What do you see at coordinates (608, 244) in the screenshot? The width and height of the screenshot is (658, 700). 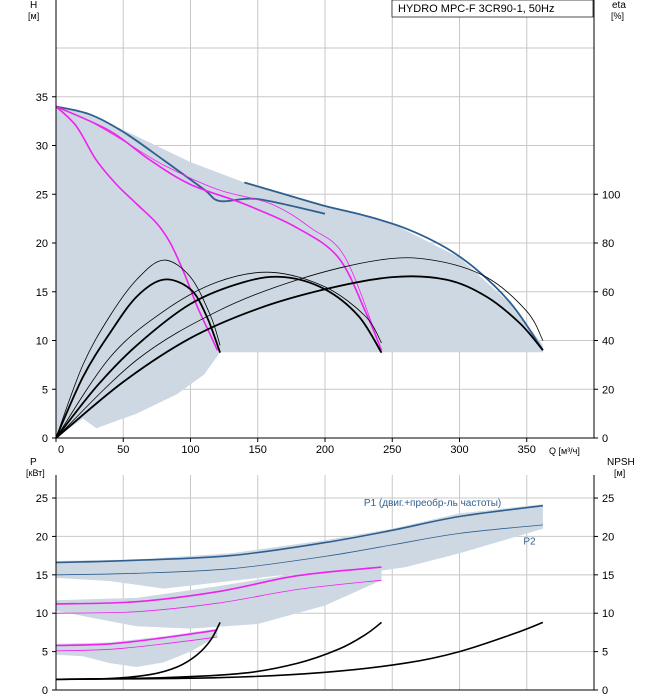 I see `qh-y2-tick-label: 80` at bounding box center [608, 244].